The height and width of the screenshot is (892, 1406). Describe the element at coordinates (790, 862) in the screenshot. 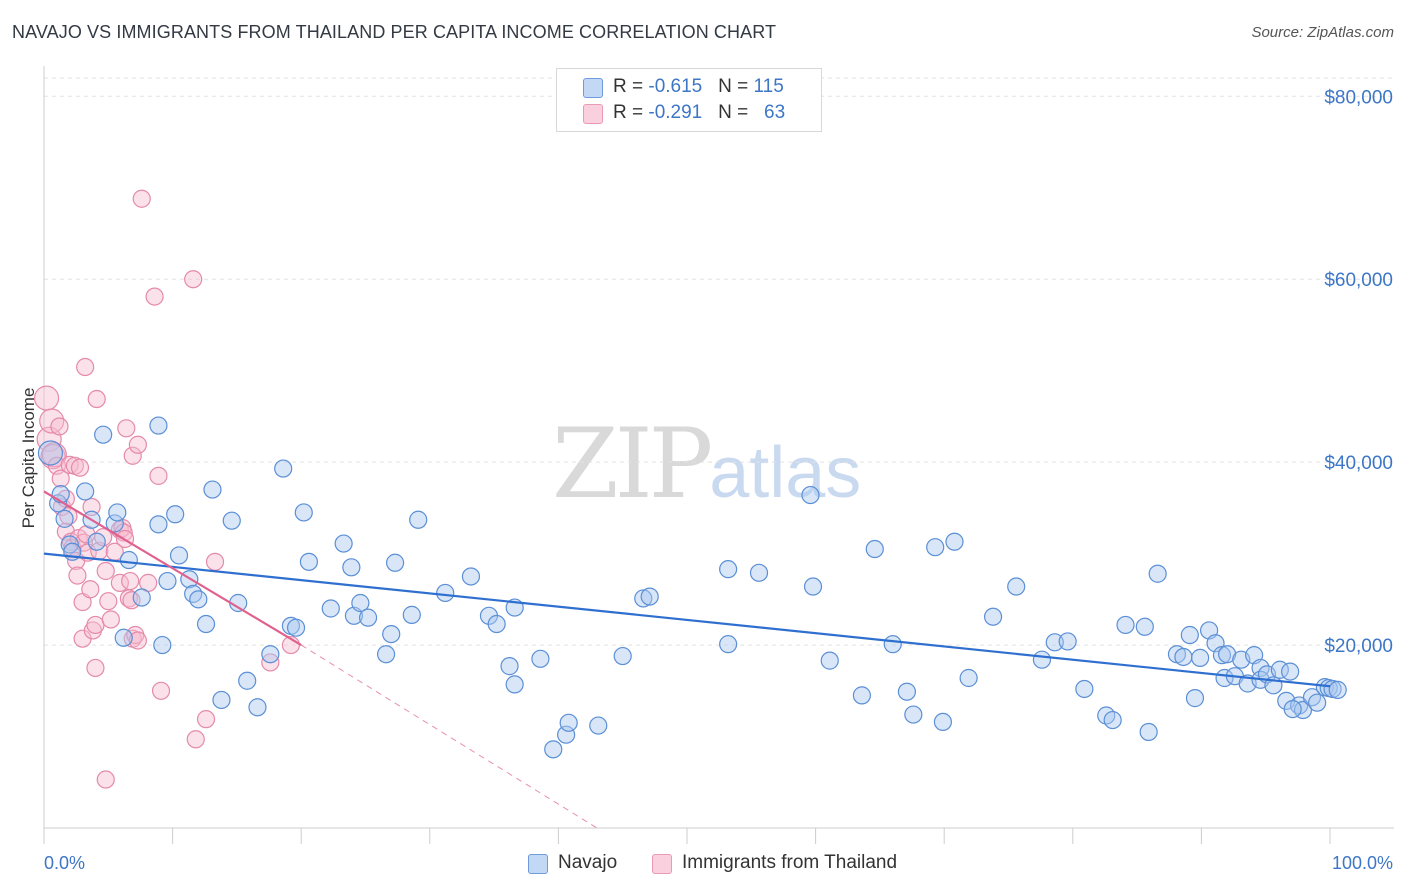

I see `legend-label-thailand: Immigrants from Thailand` at that location.